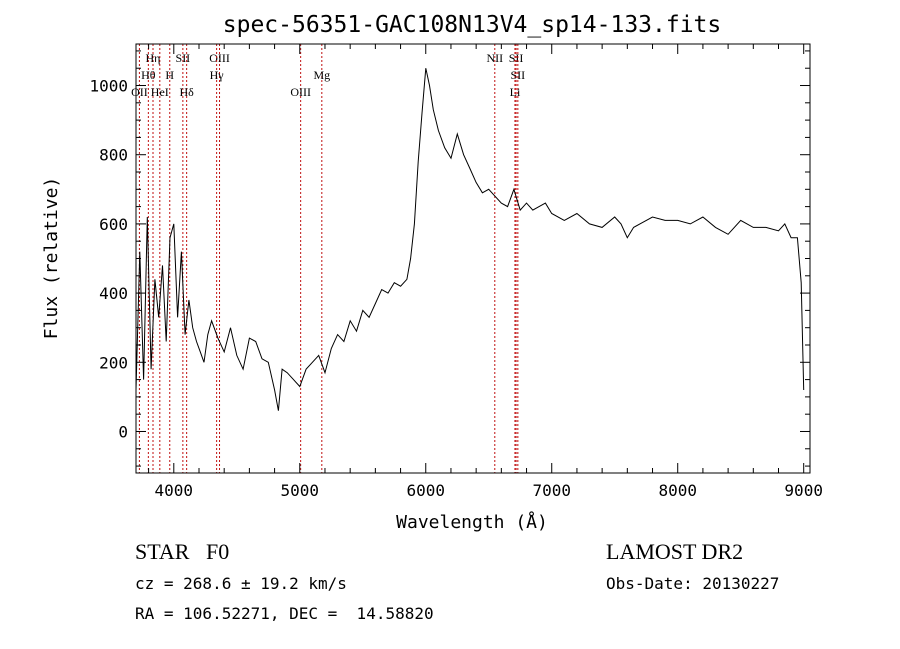 The width and height of the screenshot is (900, 649). What do you see at coordinates (472, 522) in the screenshot?
I see `x-axis-label: Wavelength (Å)` at bounding box center [472, 522].